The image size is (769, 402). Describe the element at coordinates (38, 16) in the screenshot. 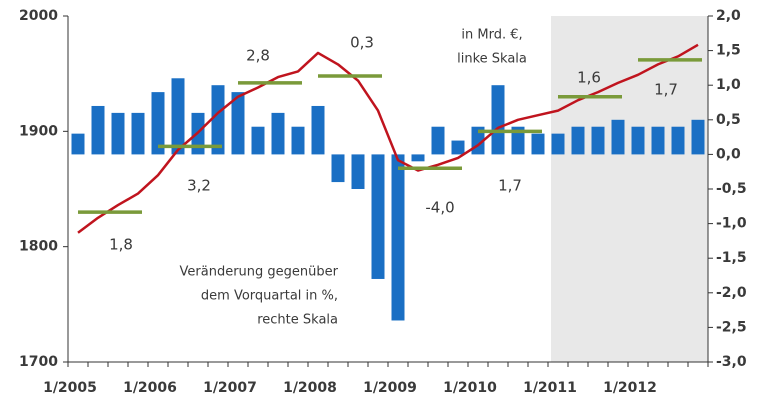

I see `y-tick-label: 2000` at that location.